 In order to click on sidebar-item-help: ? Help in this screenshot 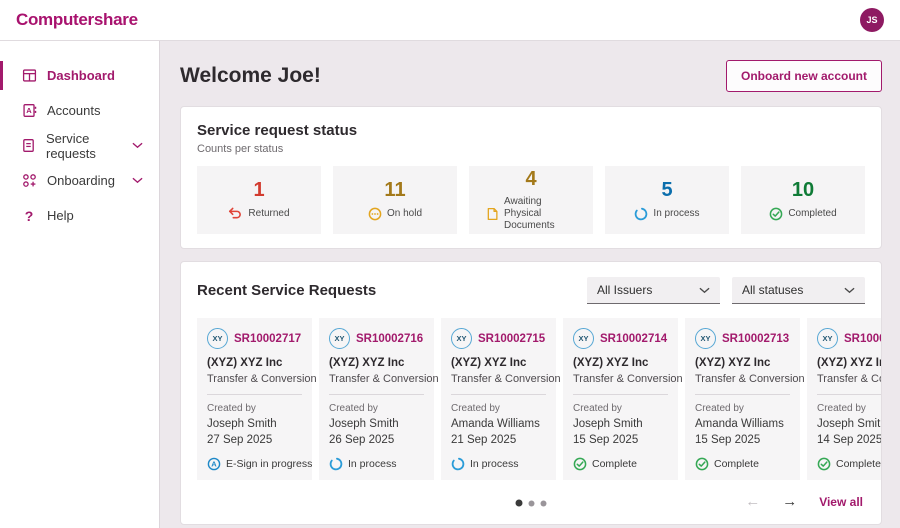, I will do `click(79, 215)`.